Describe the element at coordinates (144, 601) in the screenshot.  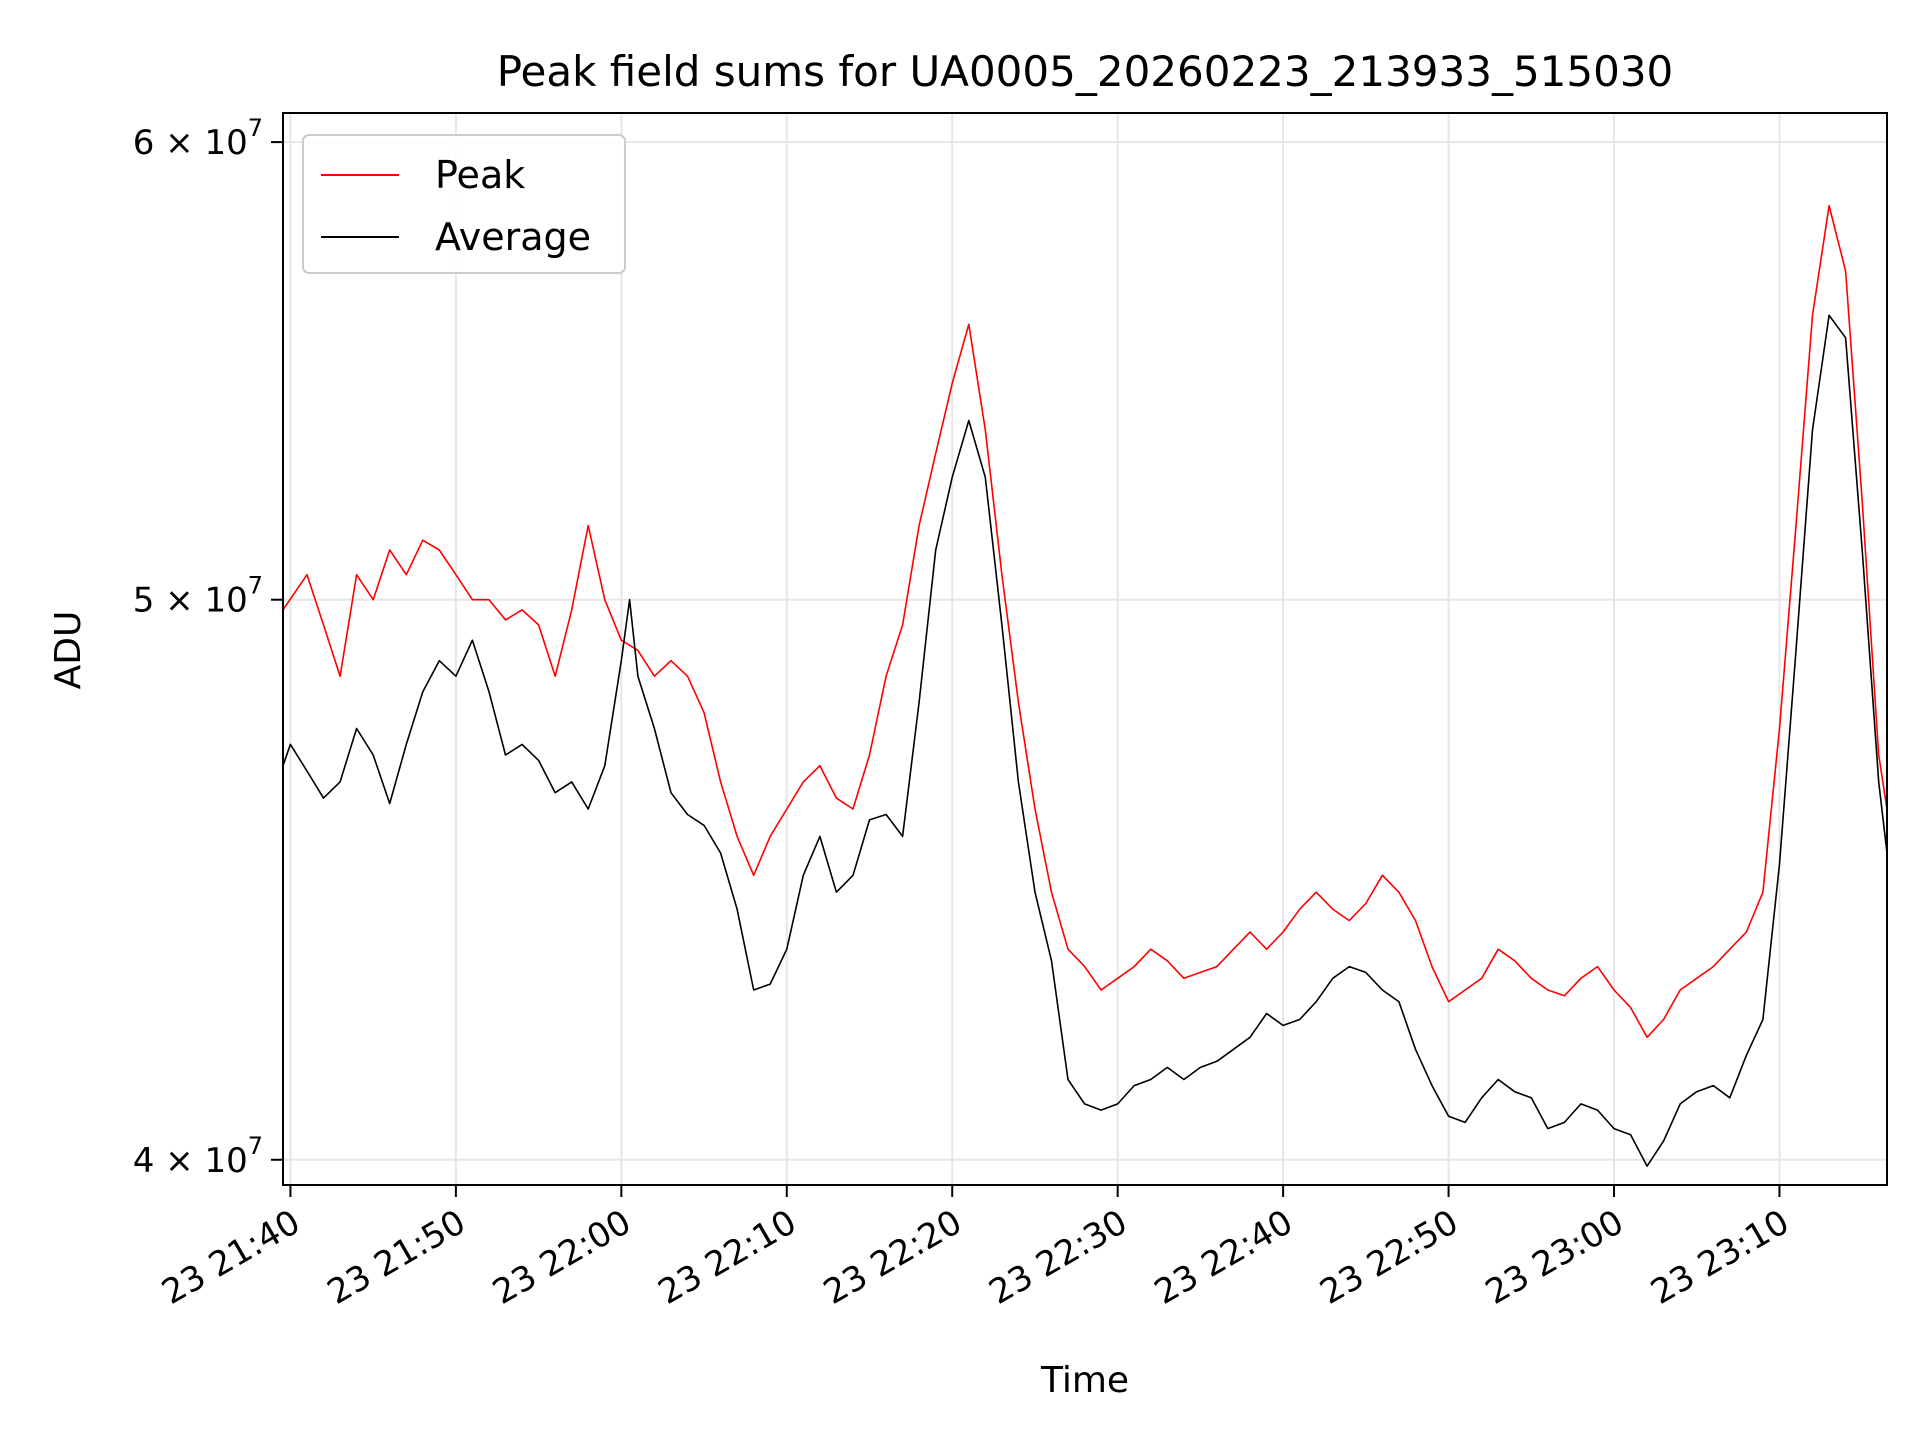
I see `y-tick-mantissa: 5` at that location.